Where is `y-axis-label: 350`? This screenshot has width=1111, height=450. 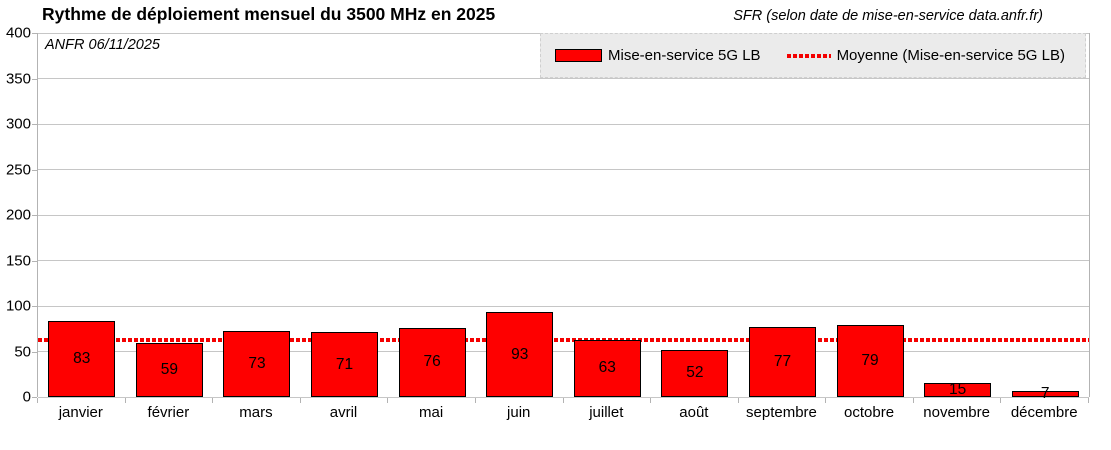 y-axis-label: 350 is located at coordinates (18, 78).